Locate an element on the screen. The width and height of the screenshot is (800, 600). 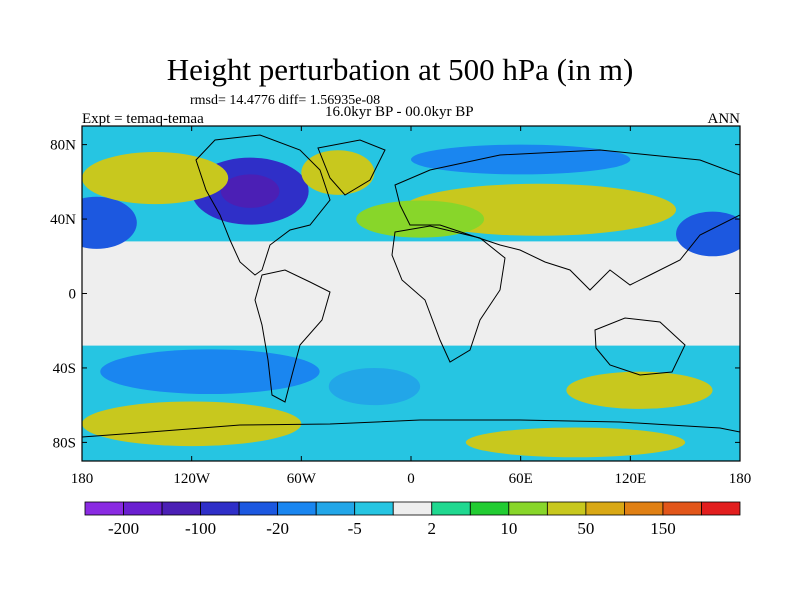
antarctica-coast is located at coordinates (411, 428).